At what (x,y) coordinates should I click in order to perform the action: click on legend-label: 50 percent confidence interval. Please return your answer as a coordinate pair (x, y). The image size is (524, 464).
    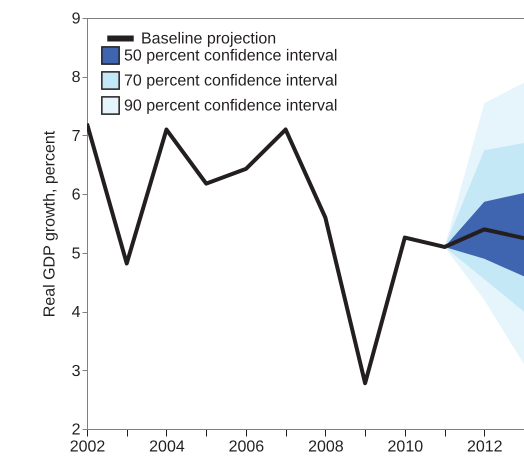
    Looking at the image, I should click on (231, 56).